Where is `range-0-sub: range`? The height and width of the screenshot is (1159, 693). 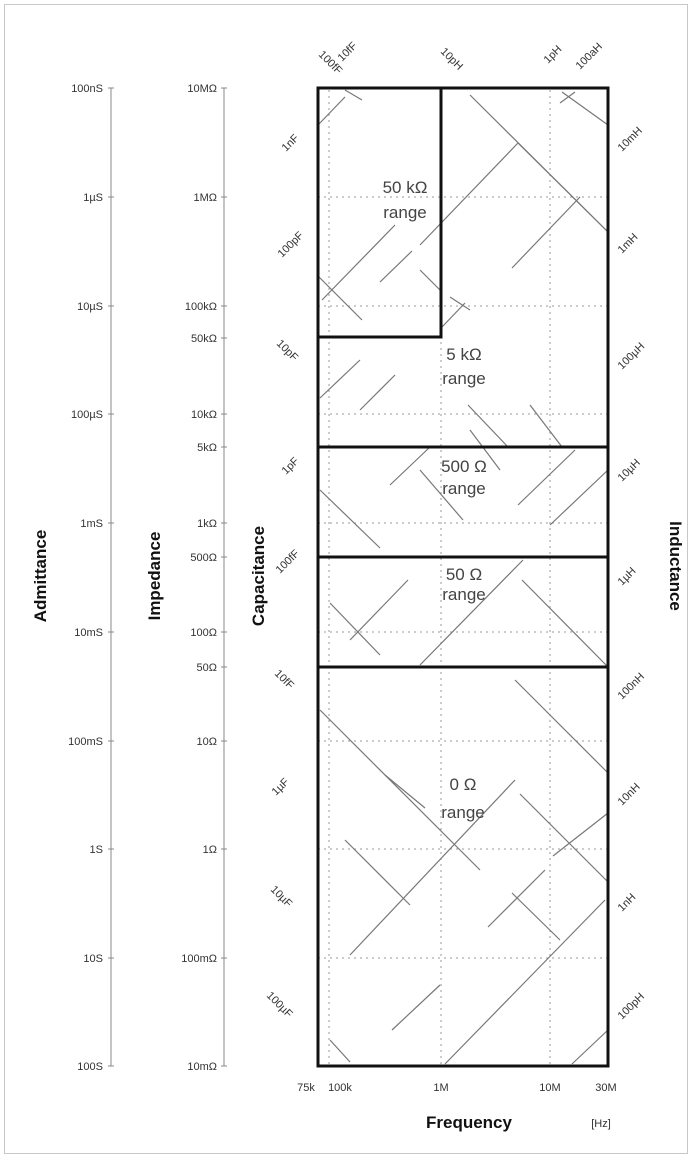 range-0-sub: range is located at coordinates (462, 812).